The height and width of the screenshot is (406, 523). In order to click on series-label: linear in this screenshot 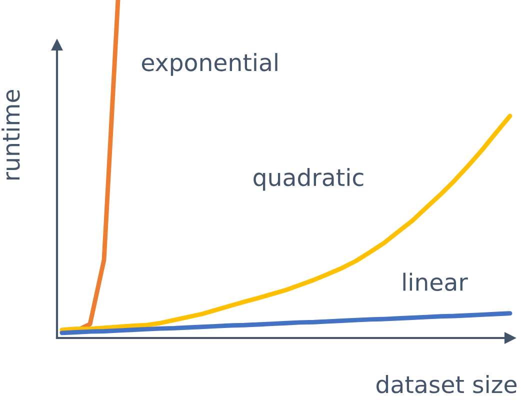, I will do `click(435, 282)`.